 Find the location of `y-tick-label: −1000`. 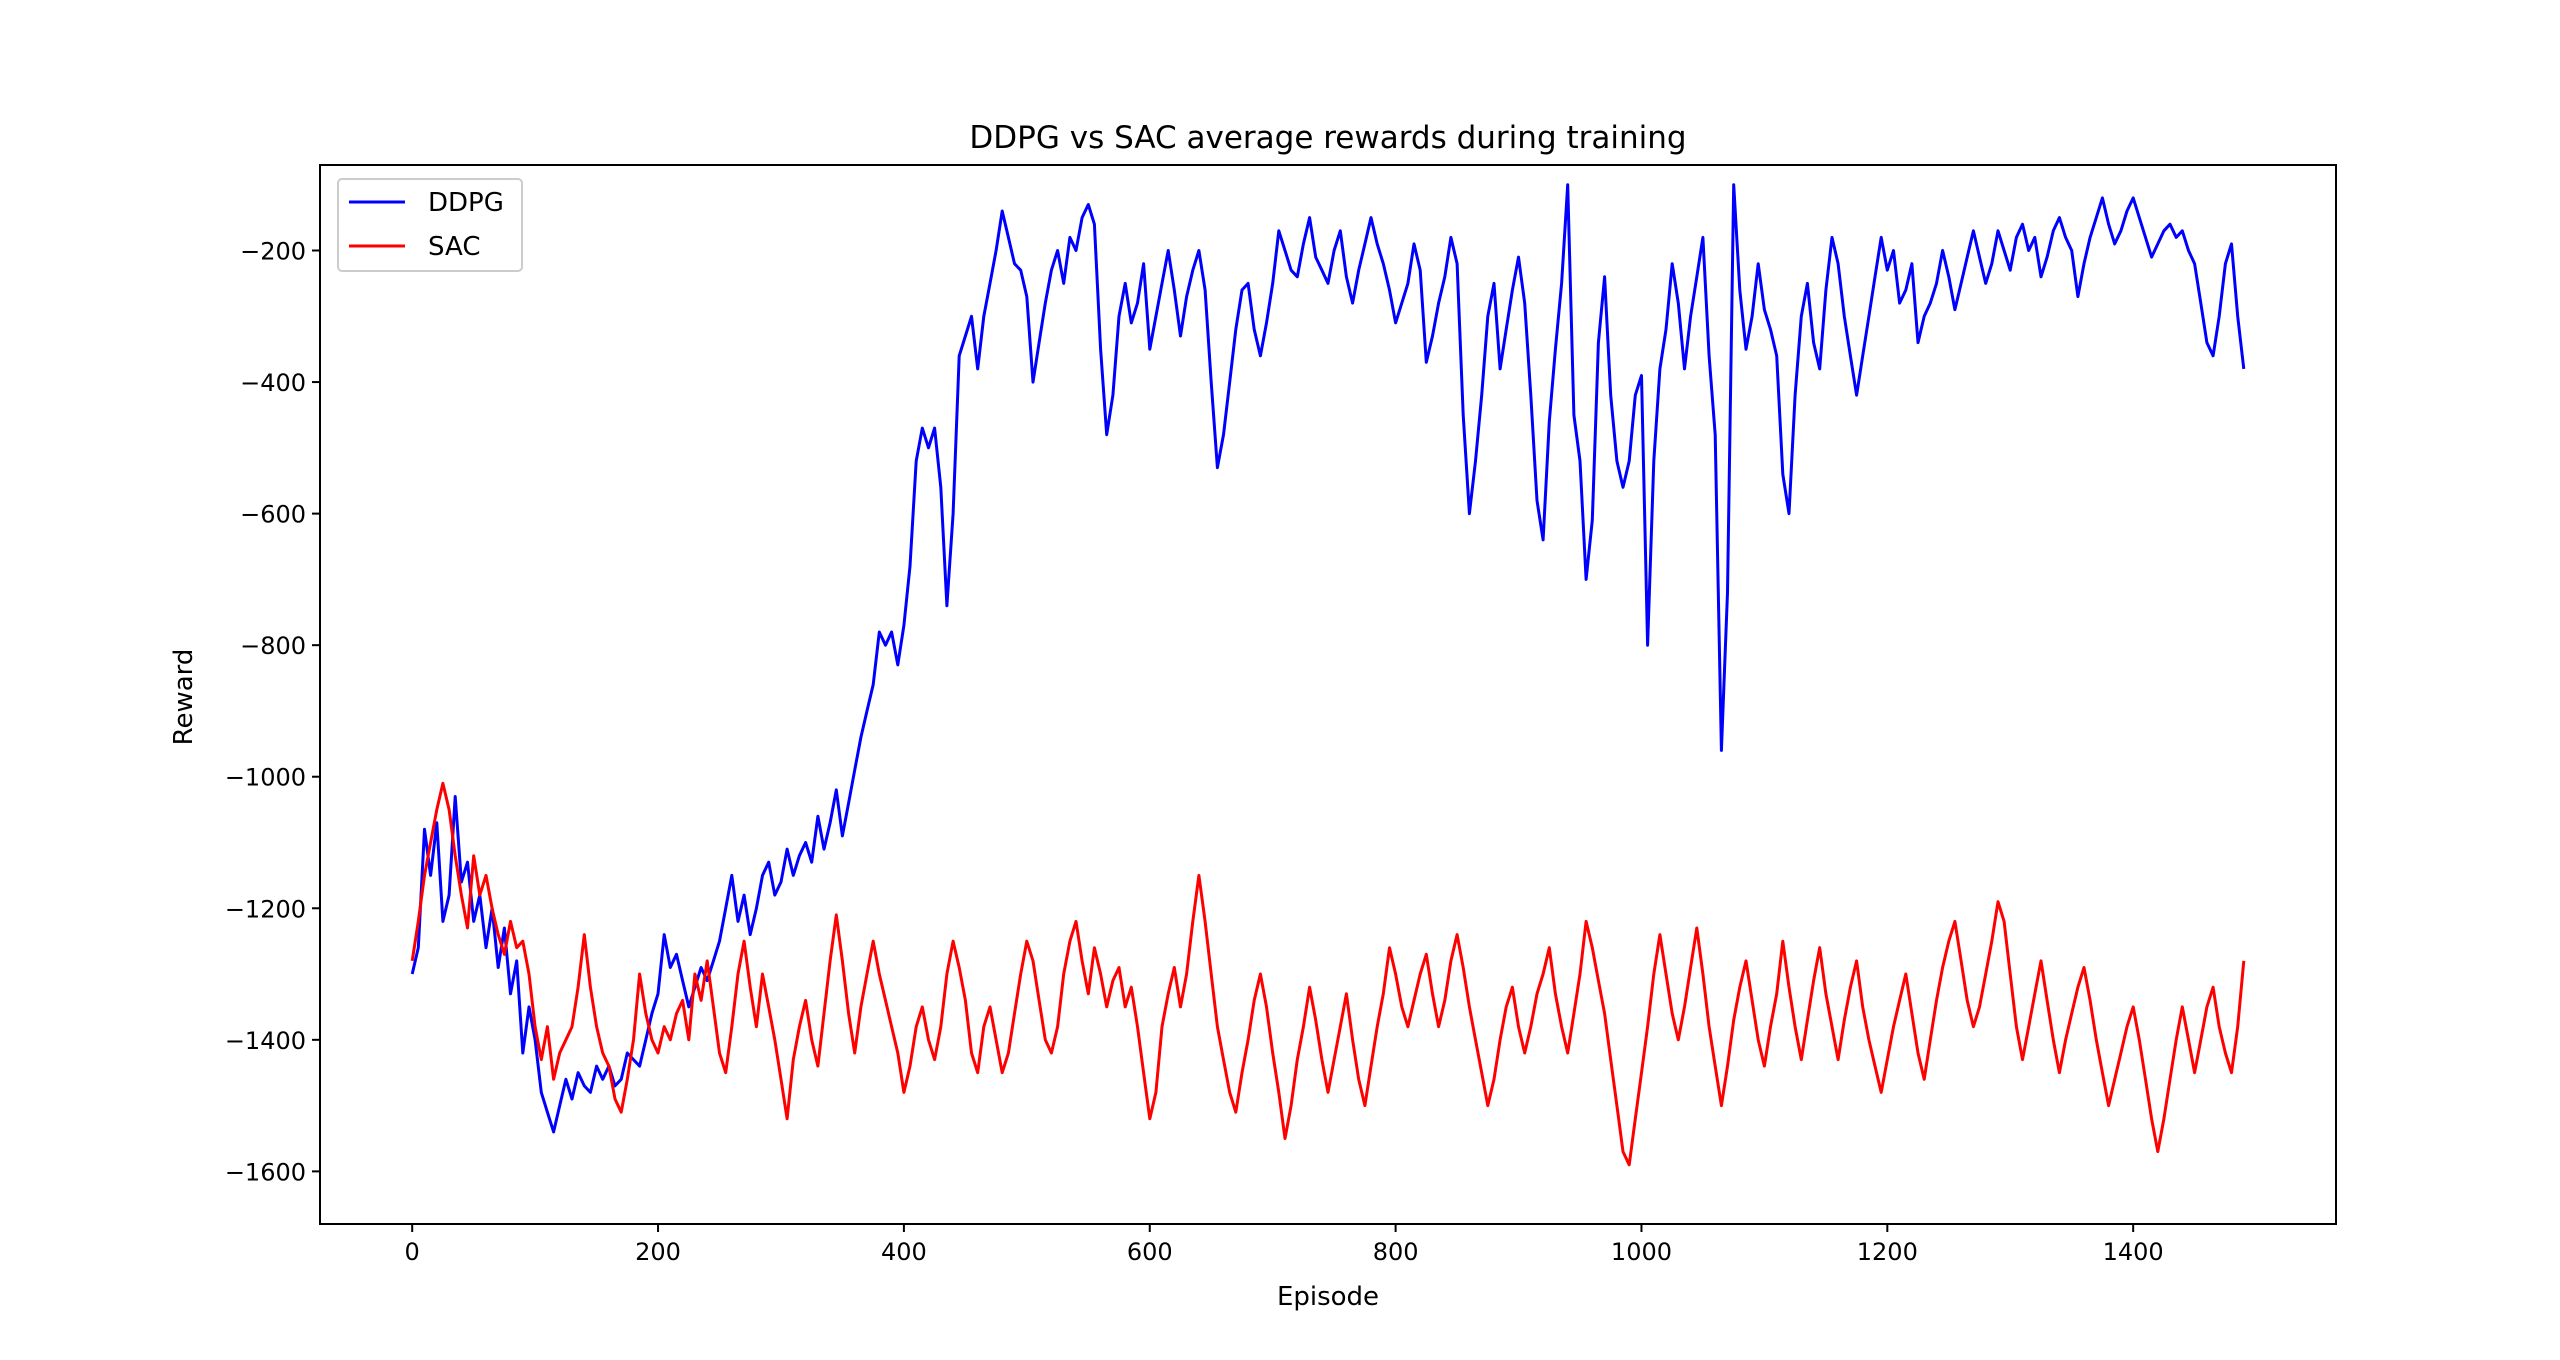

y-tick-label: −1000 is located at coordinates (265, 778).